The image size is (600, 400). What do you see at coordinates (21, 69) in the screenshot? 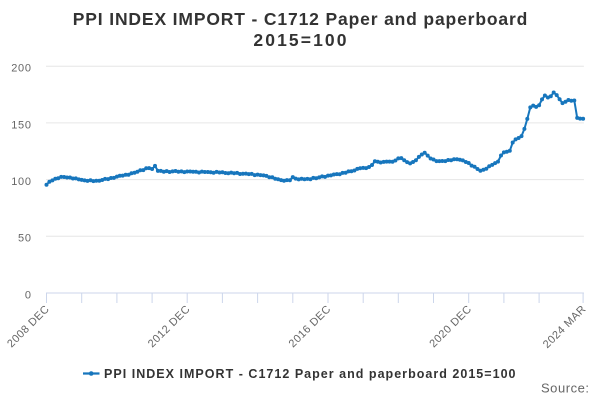
I see `svg-text: 200` at bounding box center [21, 69].